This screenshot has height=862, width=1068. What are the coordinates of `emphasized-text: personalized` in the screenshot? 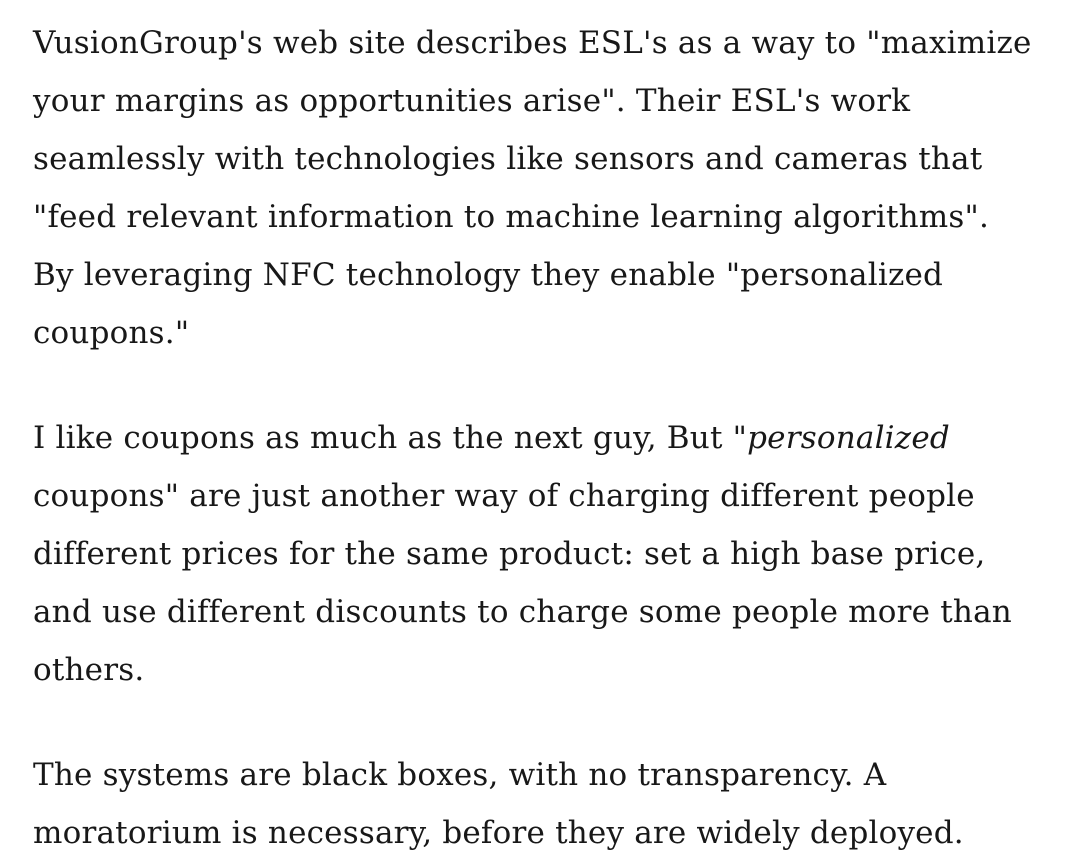 It's located at (848, 438).